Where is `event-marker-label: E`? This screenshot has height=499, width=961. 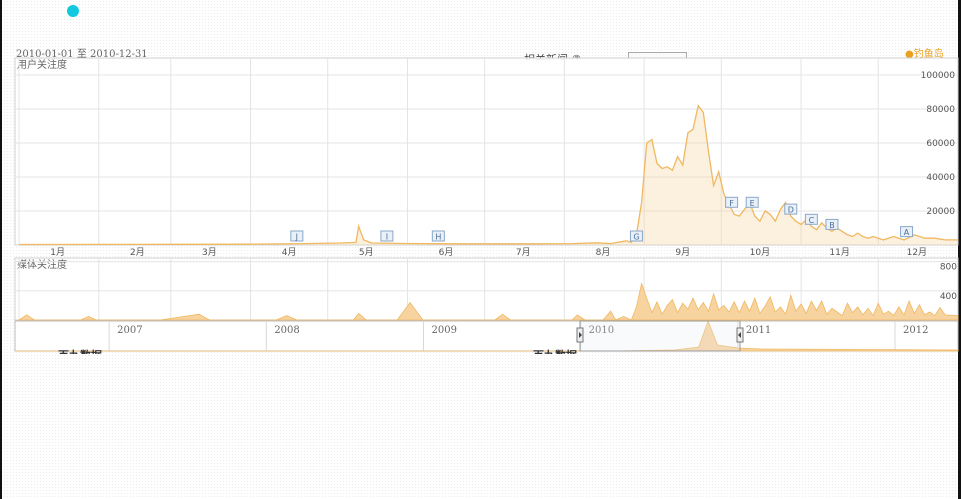 event-marker-label: E is located at coordinates (752, 203).